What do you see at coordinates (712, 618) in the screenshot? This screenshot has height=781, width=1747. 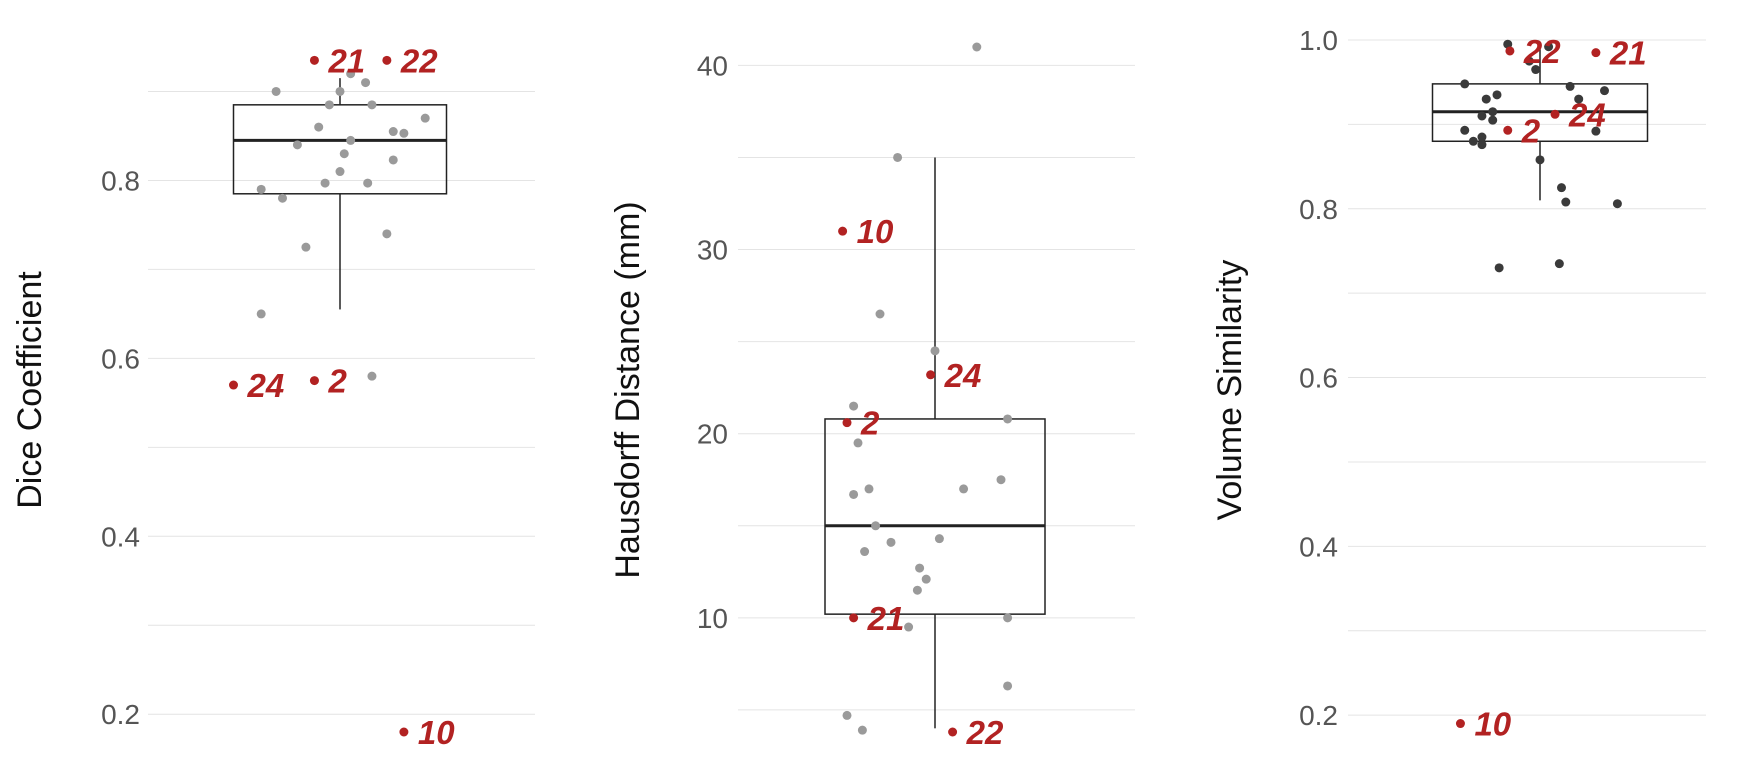 I see `y-tick-label: 10` at bounding box center [712, 618].